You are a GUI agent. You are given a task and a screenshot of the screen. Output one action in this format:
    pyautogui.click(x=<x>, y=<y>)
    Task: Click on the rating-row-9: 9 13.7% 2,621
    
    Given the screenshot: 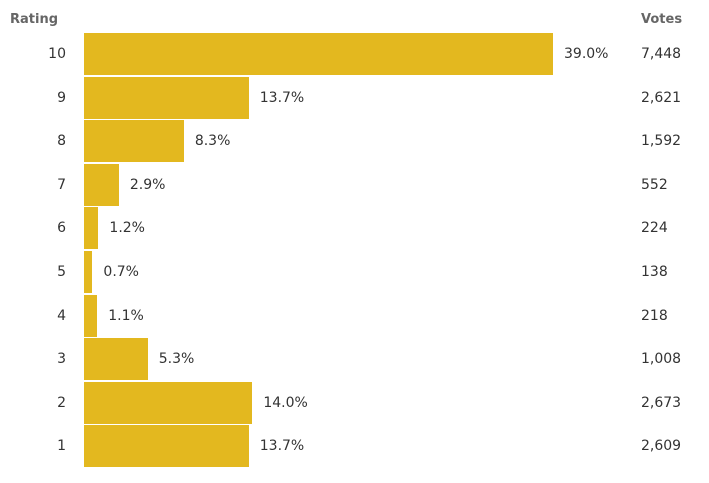 What is the action you would take?
    pyautogui.click(x=354, y=98)
    